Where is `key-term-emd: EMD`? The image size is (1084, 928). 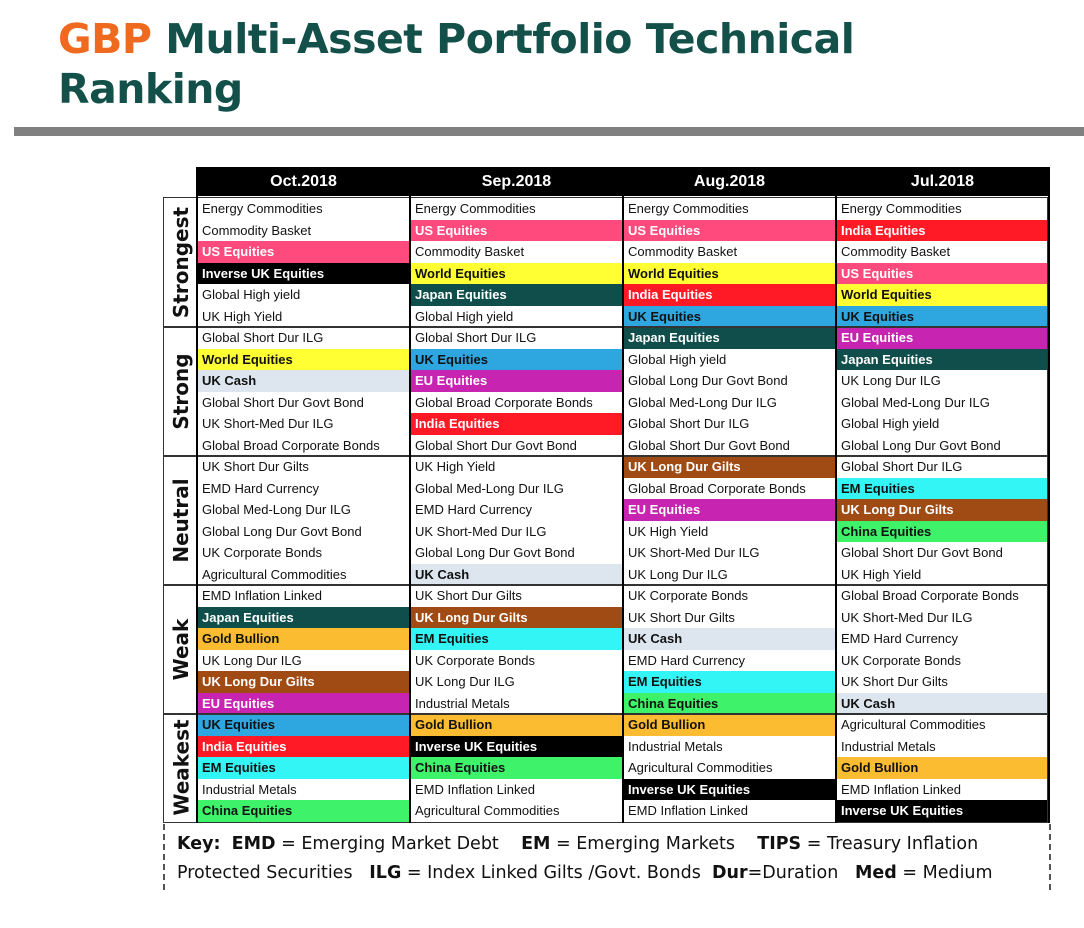 key-term-emd: EMD is located at coordinates (253, 844).